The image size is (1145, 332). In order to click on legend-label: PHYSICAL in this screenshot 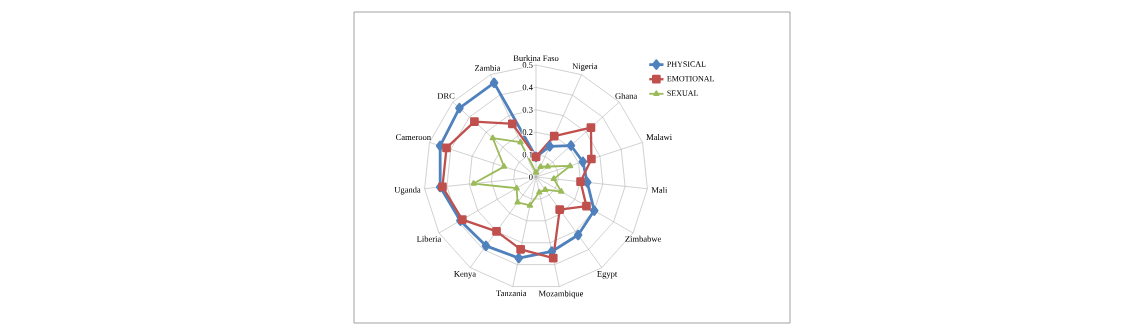, I will do `click(686, 64)`.